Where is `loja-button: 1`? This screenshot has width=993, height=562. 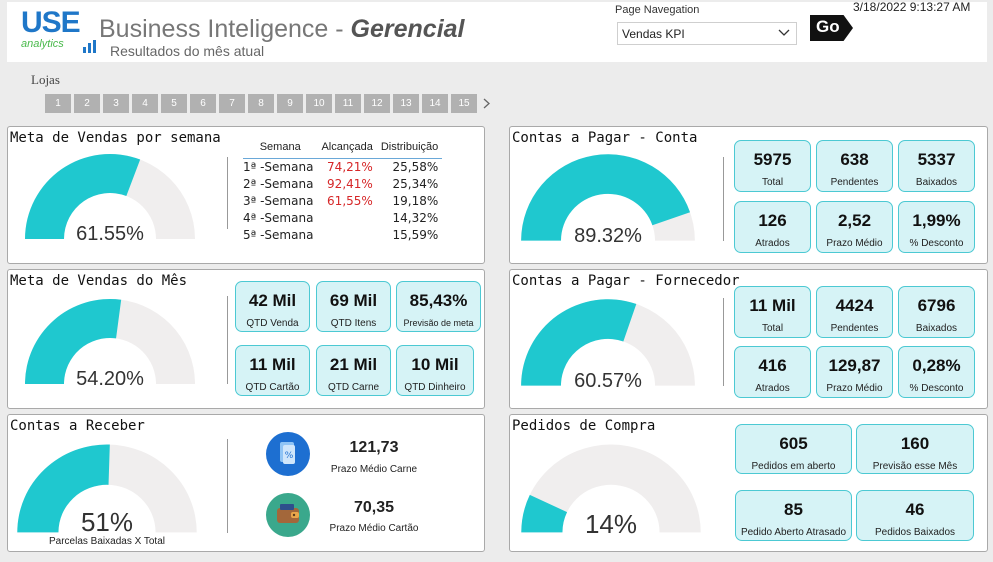
loja-button: 1 is located at coordinates (58, 103).